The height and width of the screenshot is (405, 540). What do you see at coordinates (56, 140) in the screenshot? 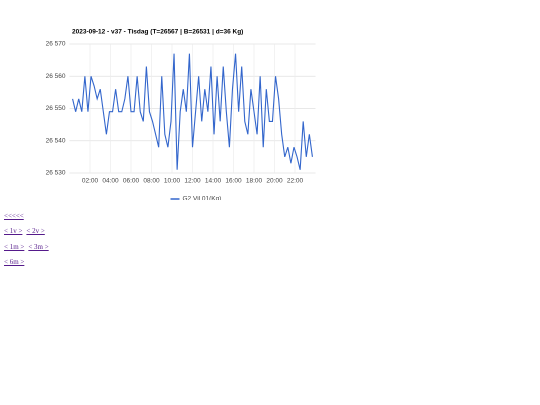
I see `y-tick-label: 26 540` at bounding box center [56, 140].